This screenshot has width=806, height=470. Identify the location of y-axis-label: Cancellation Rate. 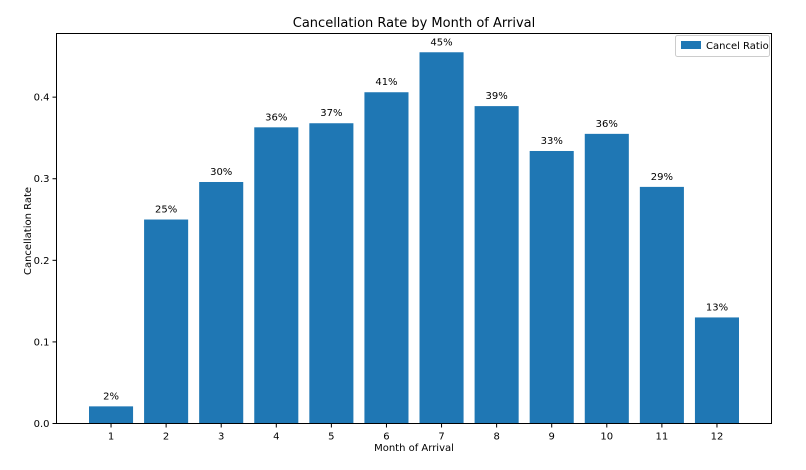
(28, 231).